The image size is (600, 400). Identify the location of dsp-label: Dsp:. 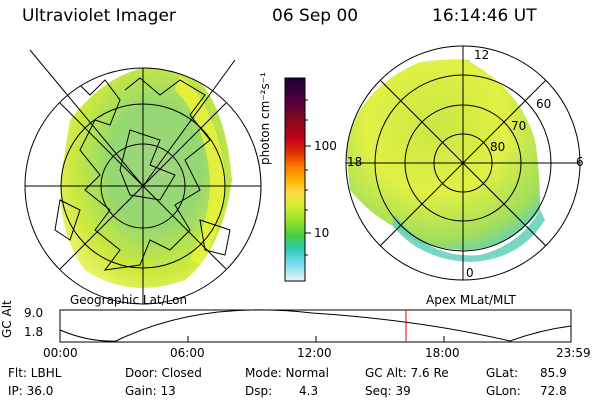
(259, 391).